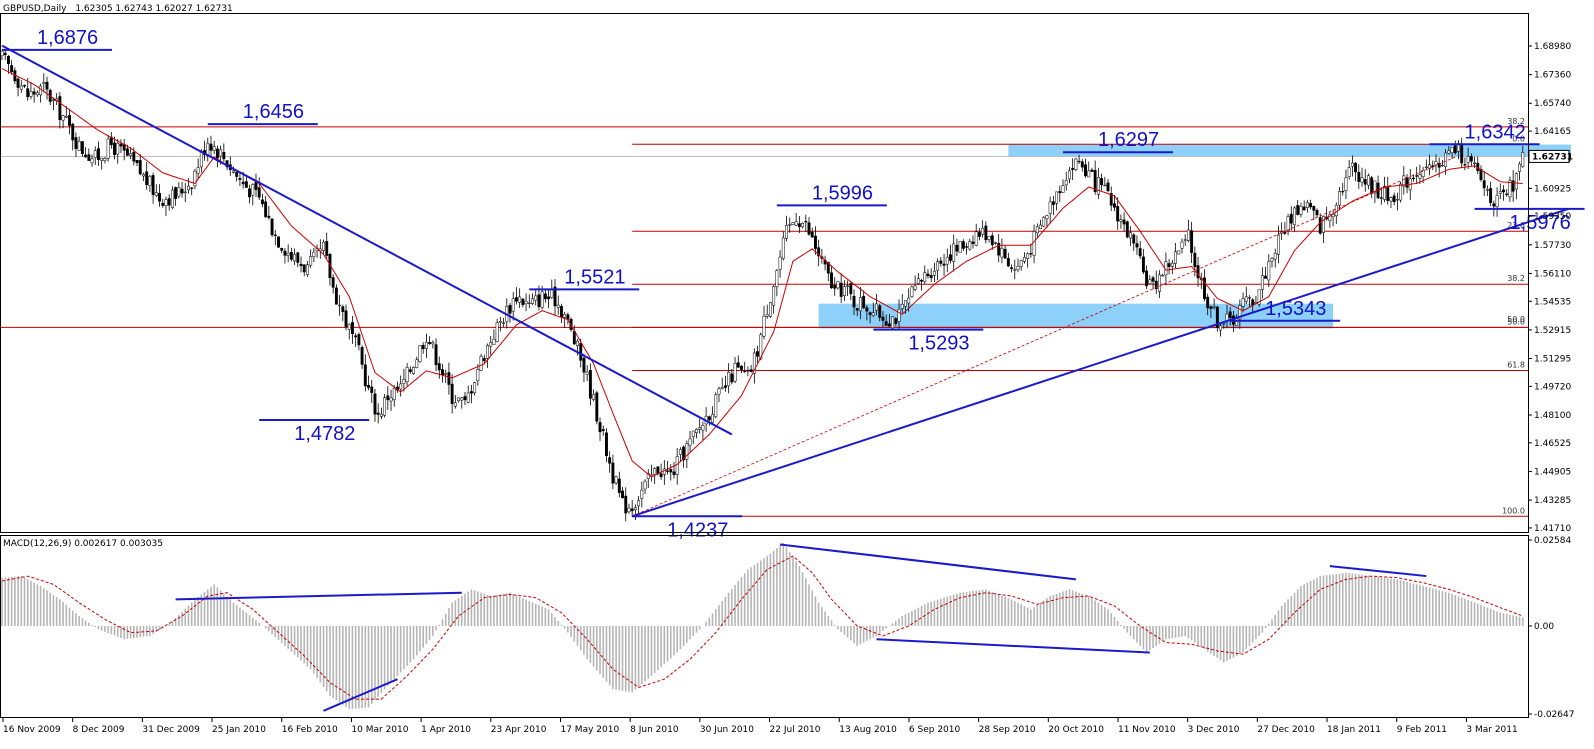 This screenshot has height=749, width=1594. What do you see at coordinates (1552, 331) in the screenshot?
I see `price-tick-label: 1.52915` at bounding box center [1552, 331].